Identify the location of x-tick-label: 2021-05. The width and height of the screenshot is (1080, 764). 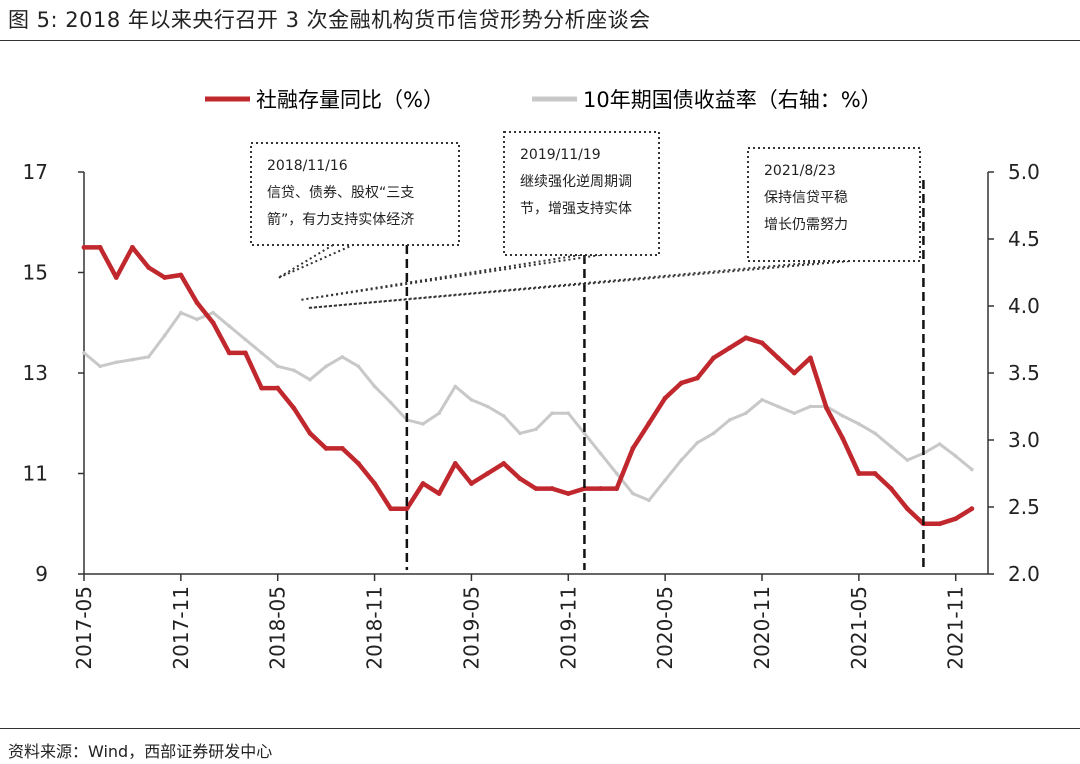
(859, 628).